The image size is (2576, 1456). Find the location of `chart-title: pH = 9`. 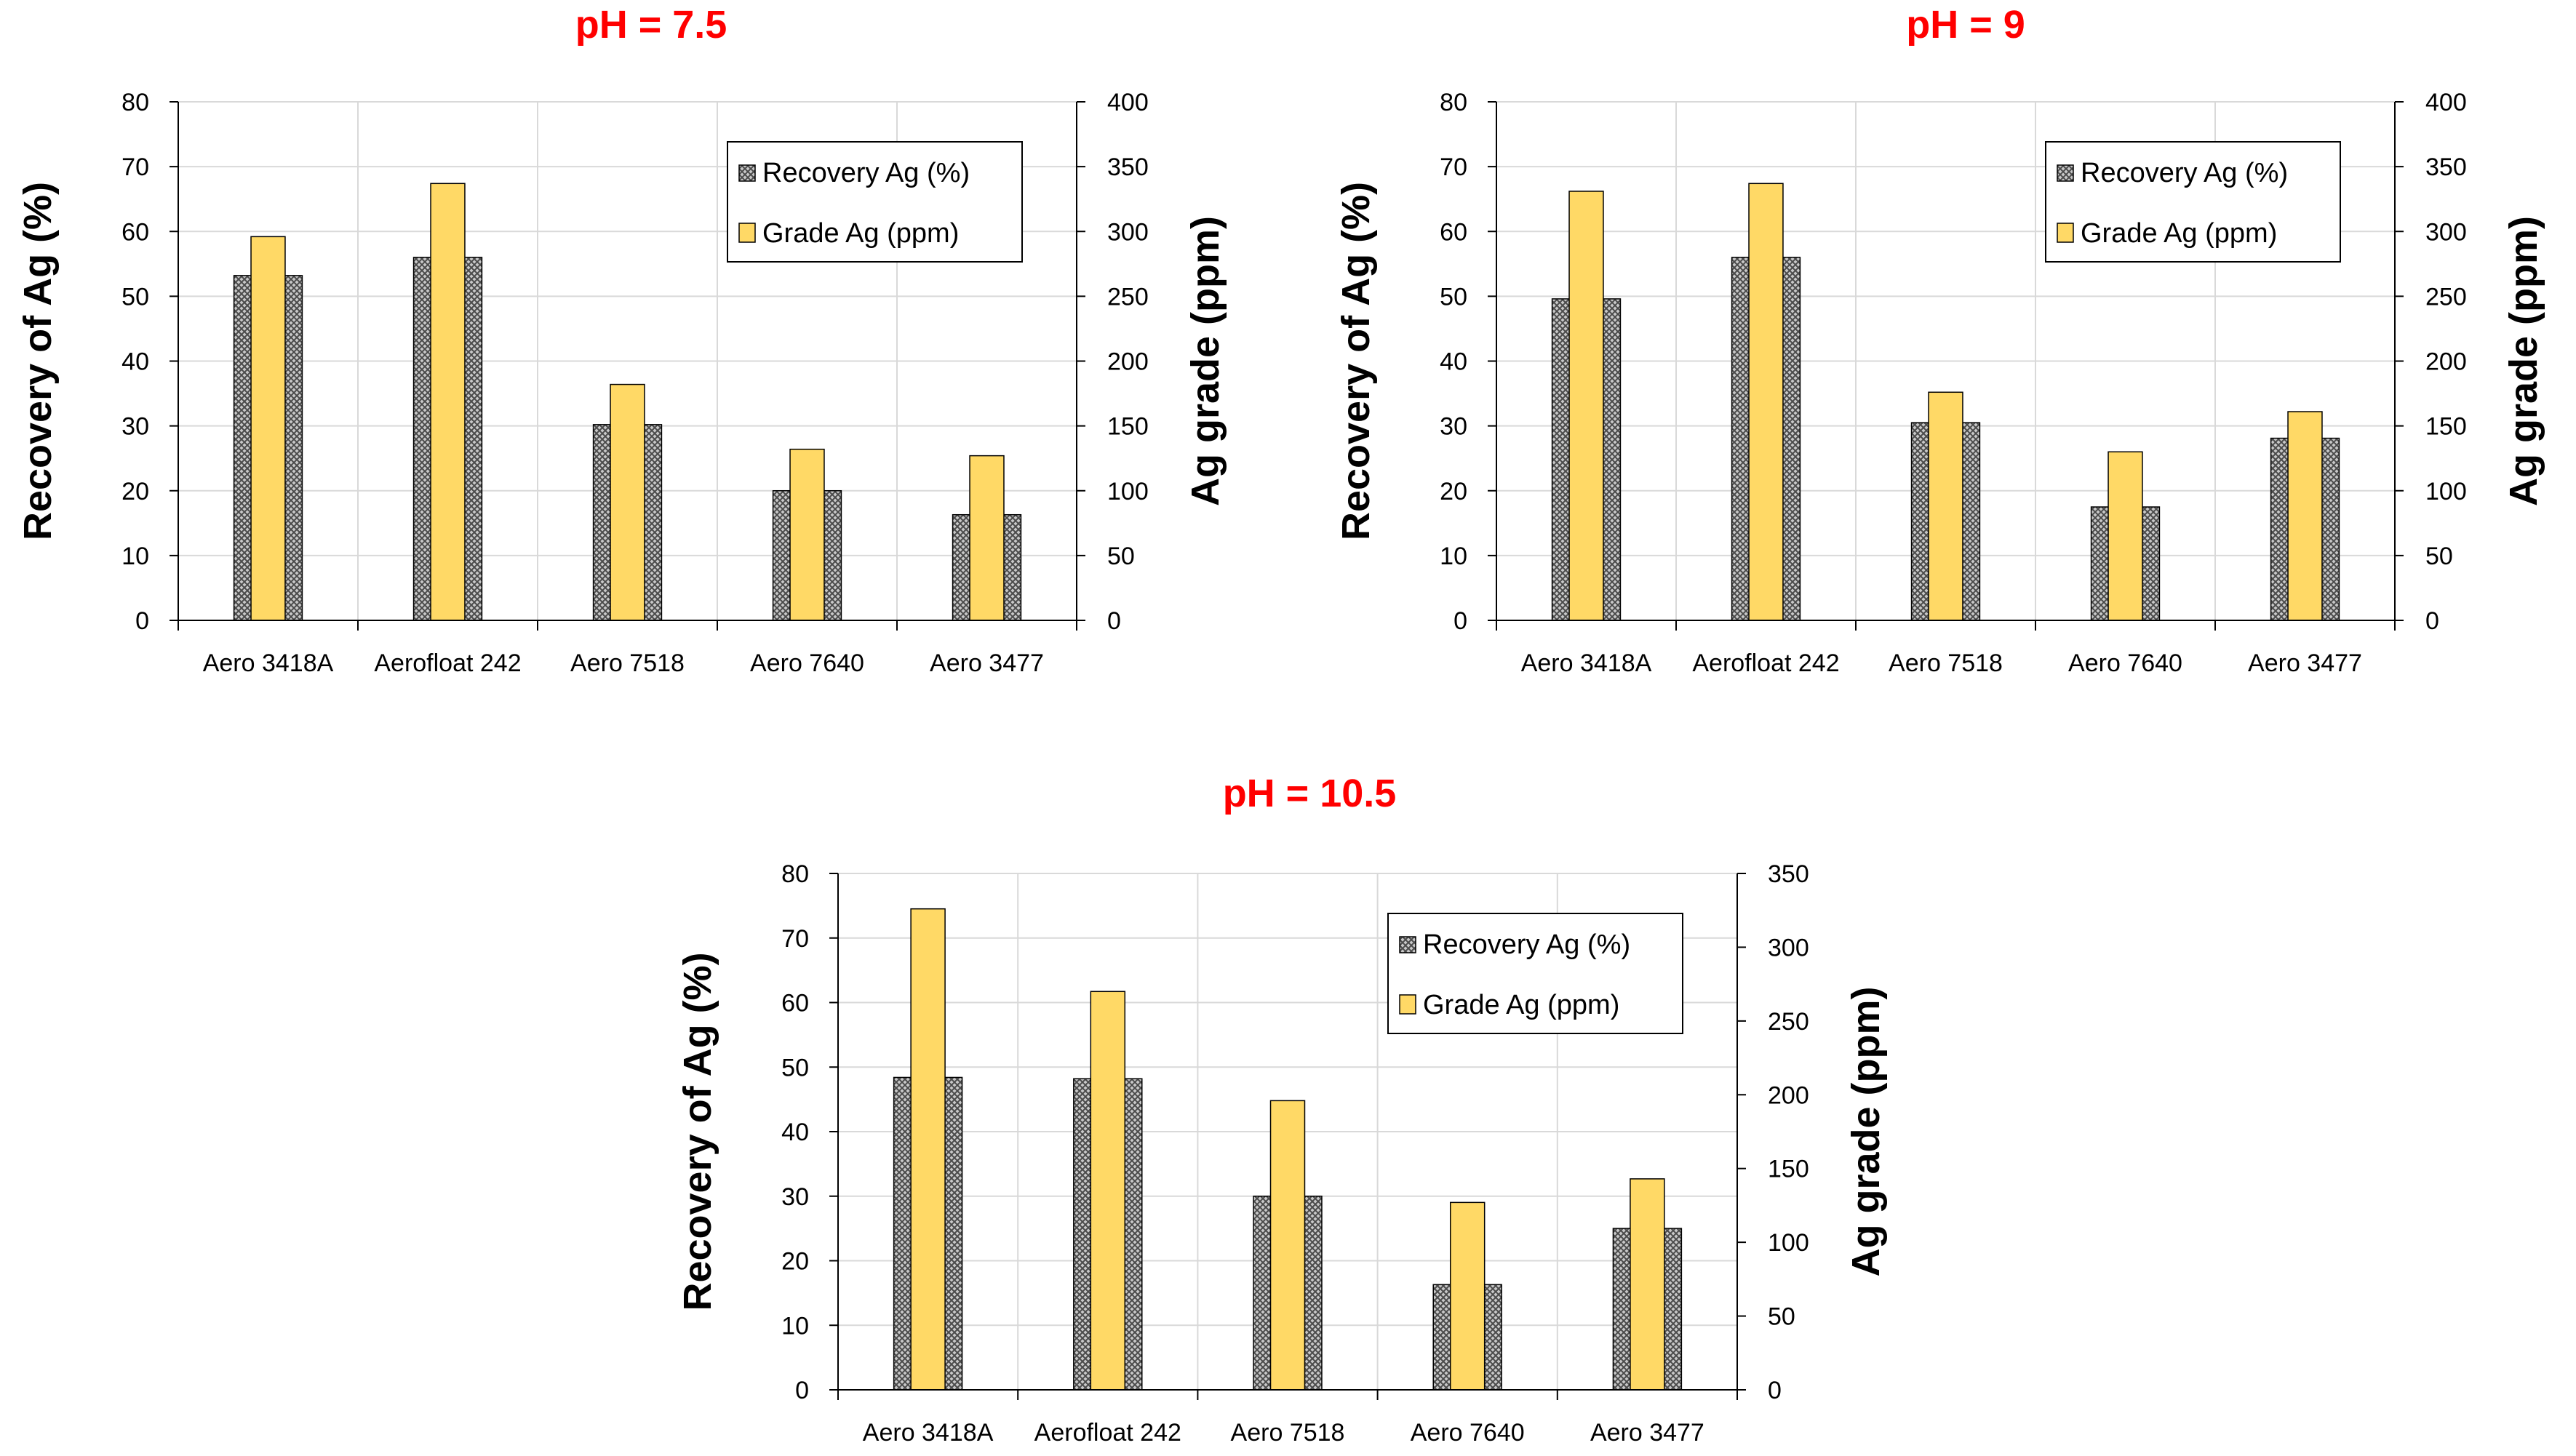

chart-title: pH = 9 is located at coordinates (1965, 25).